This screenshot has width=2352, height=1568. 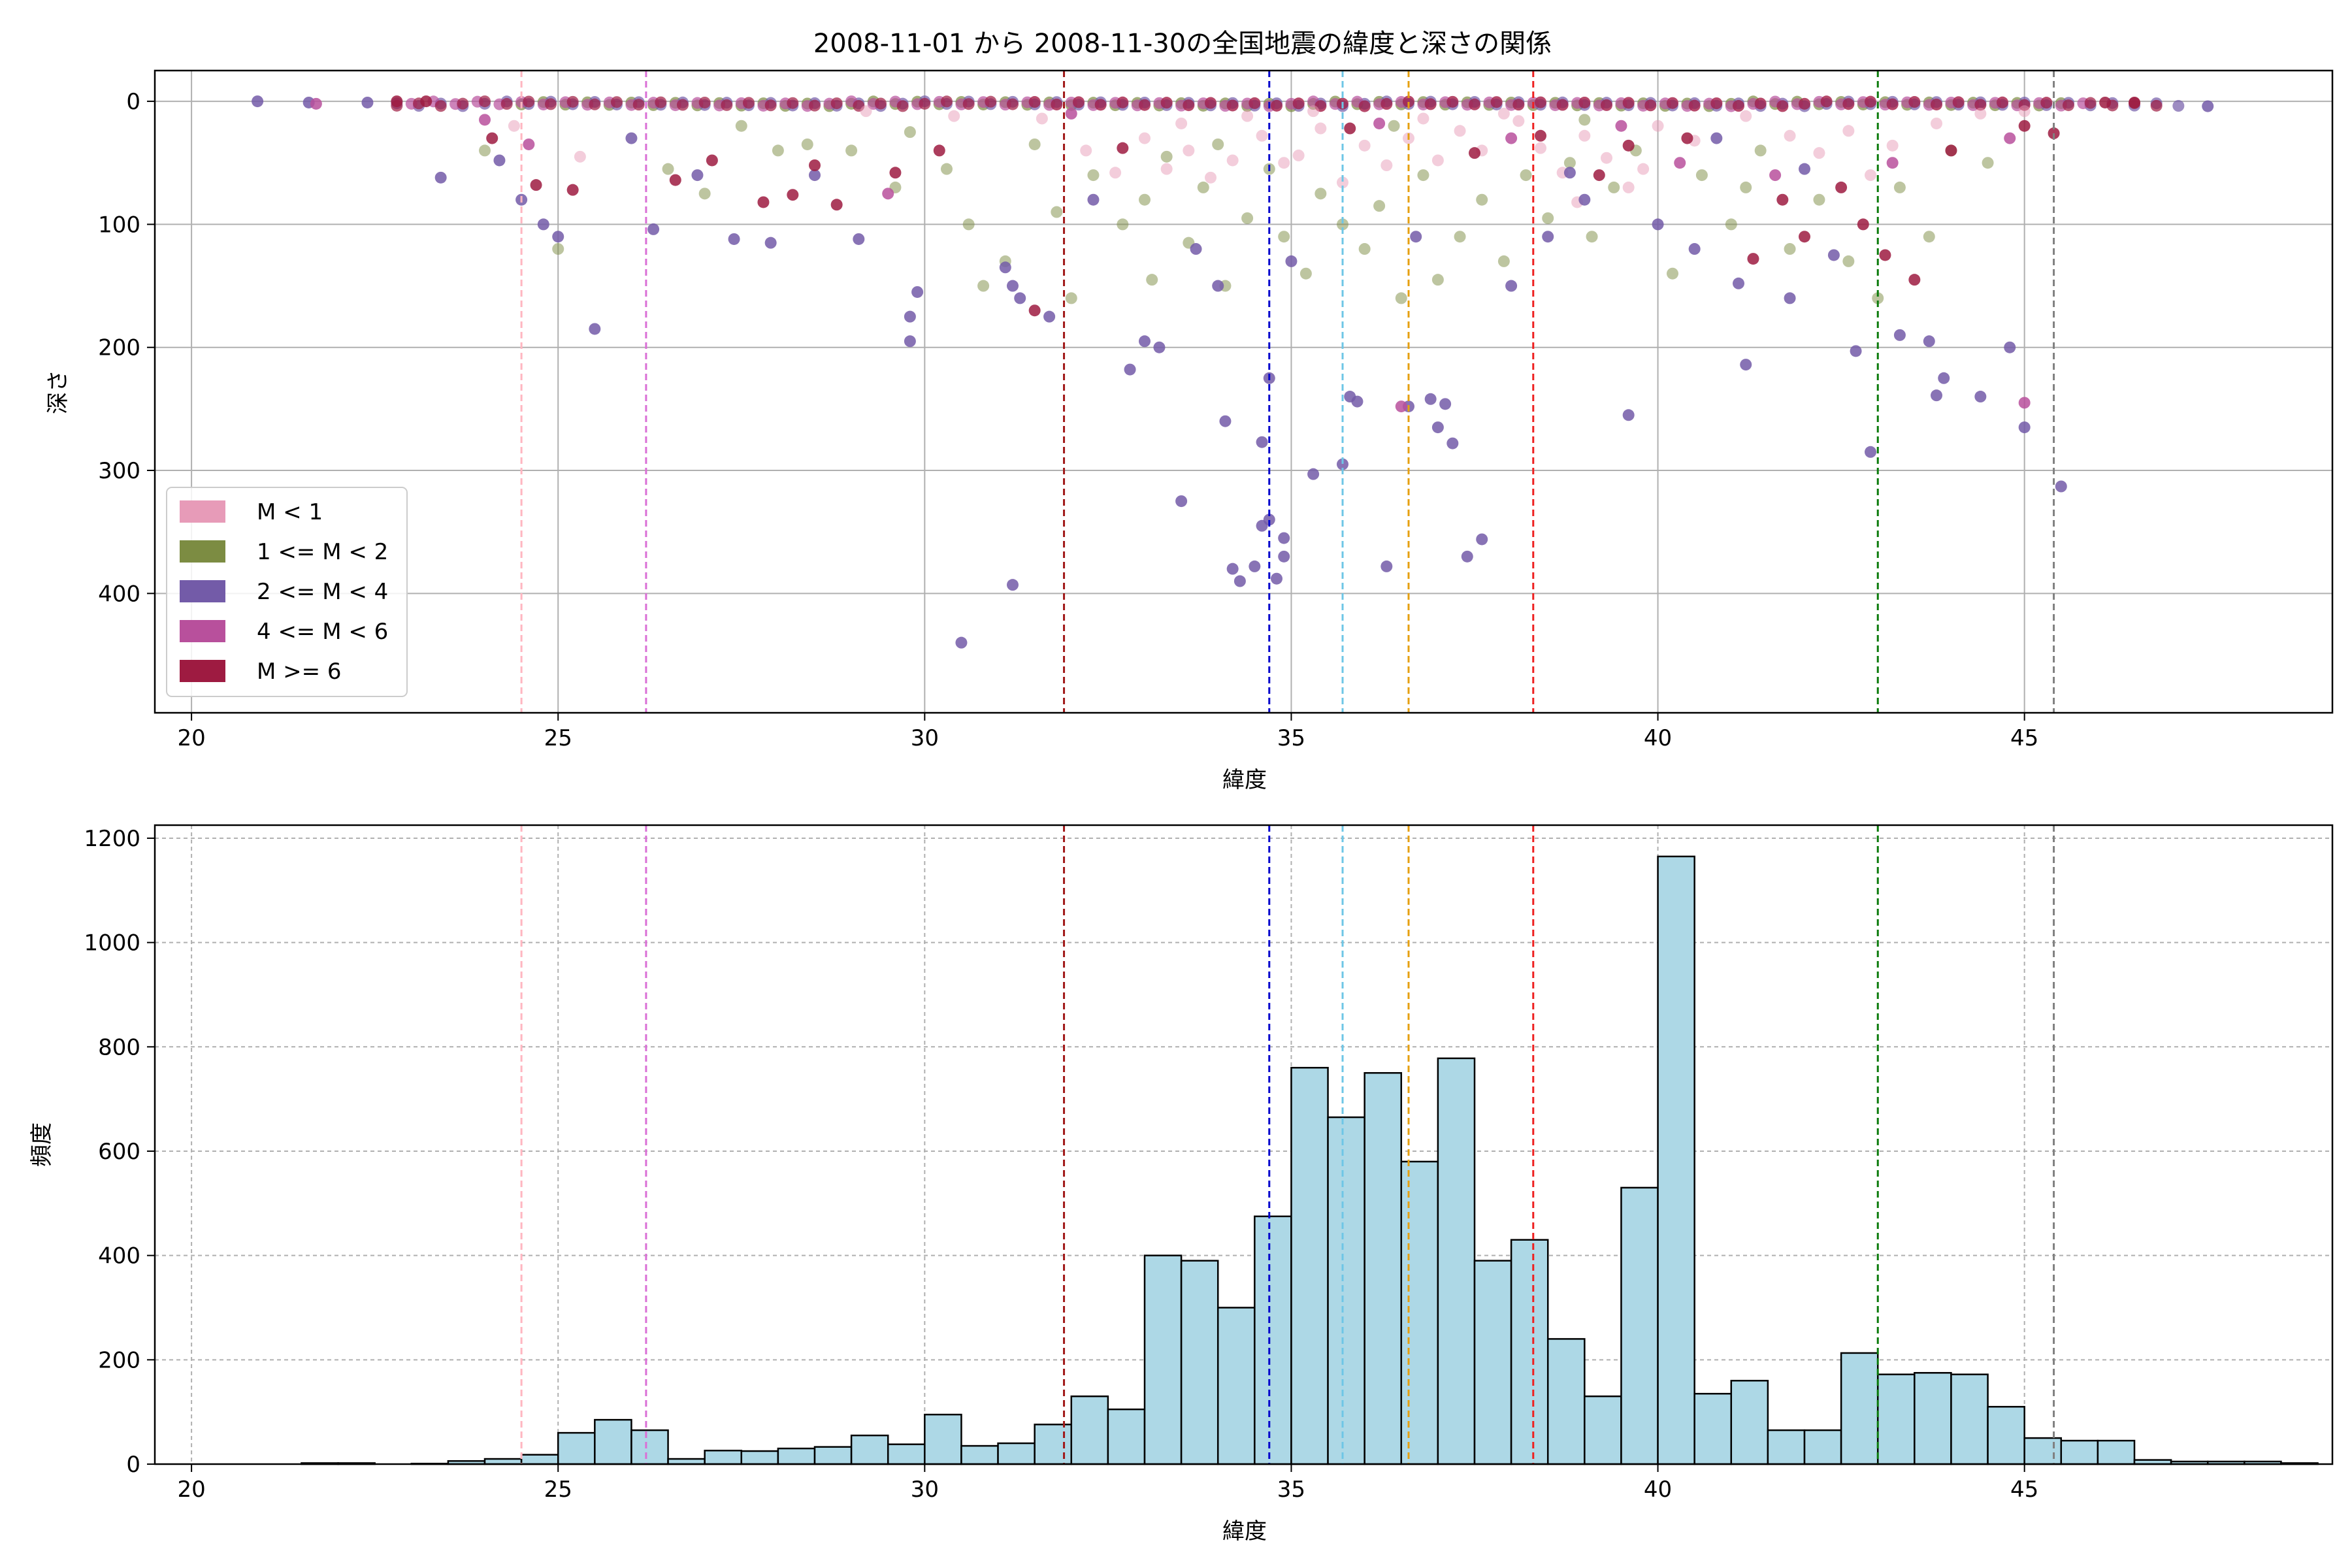 I want to click on histogram-x-tick-label: 40, so click(x=1658, y=1490).